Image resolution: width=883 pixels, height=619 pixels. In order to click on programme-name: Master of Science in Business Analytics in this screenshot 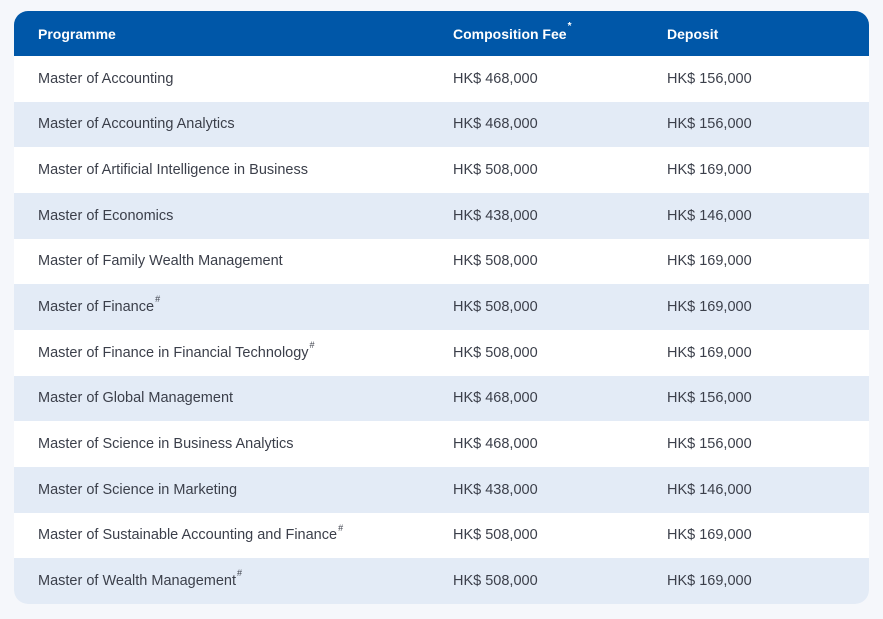, I will do `click(166, 444)`.